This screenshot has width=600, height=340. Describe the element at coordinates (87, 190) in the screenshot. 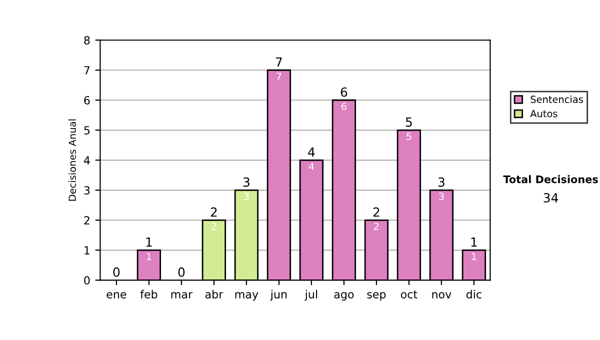

I see `y-tick-label: 3` at that location.